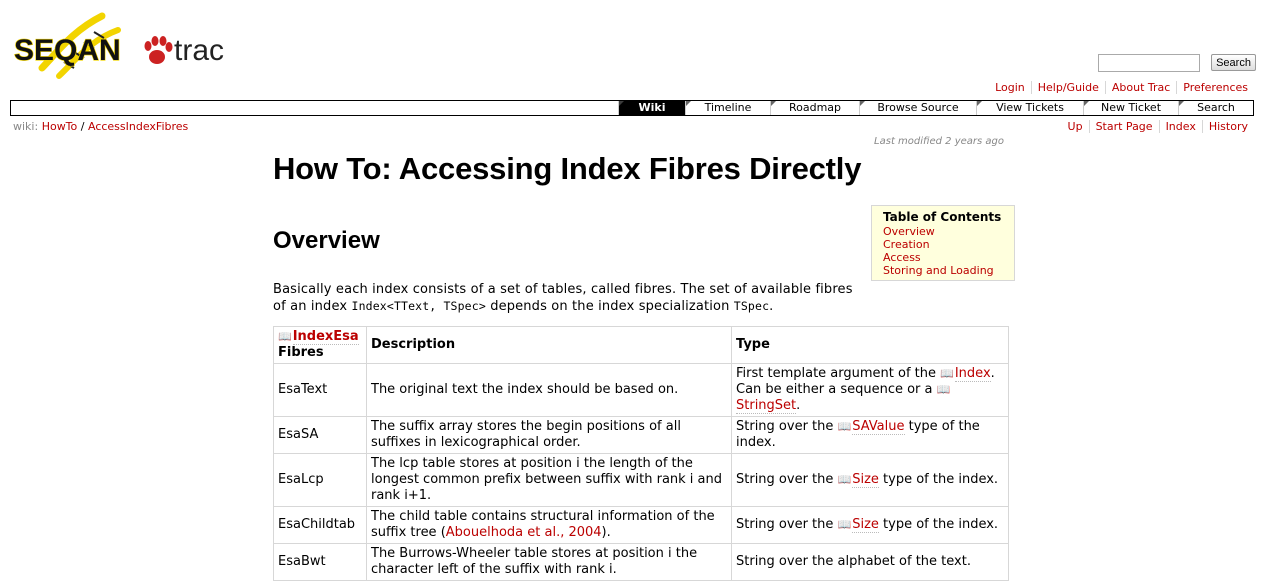 This screenshot has width=1264, height=581. What do you see at coordinates (906, 244) in the screenshot?
I see `toc-item-creation: Creation` at bounding box center [906, 244].